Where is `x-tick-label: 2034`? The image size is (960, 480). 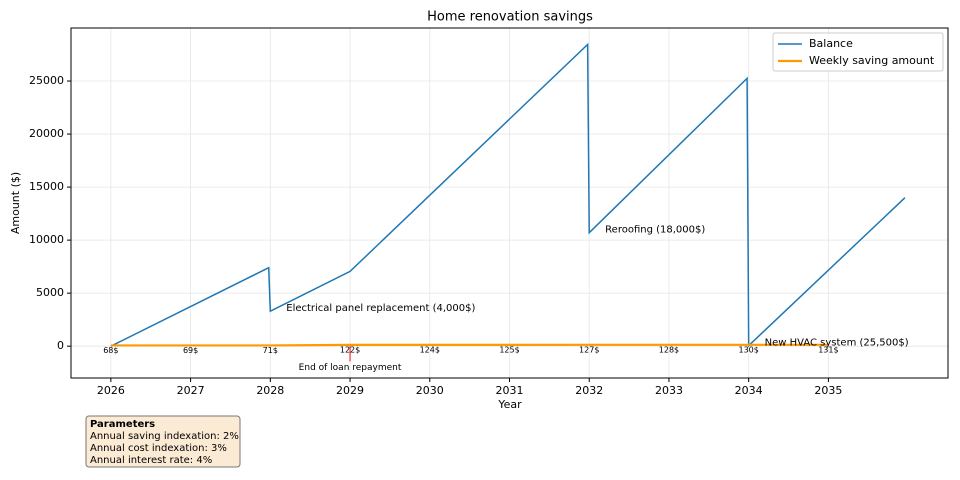
x-tick-label: 2034 is located at coordinates (749, 390).